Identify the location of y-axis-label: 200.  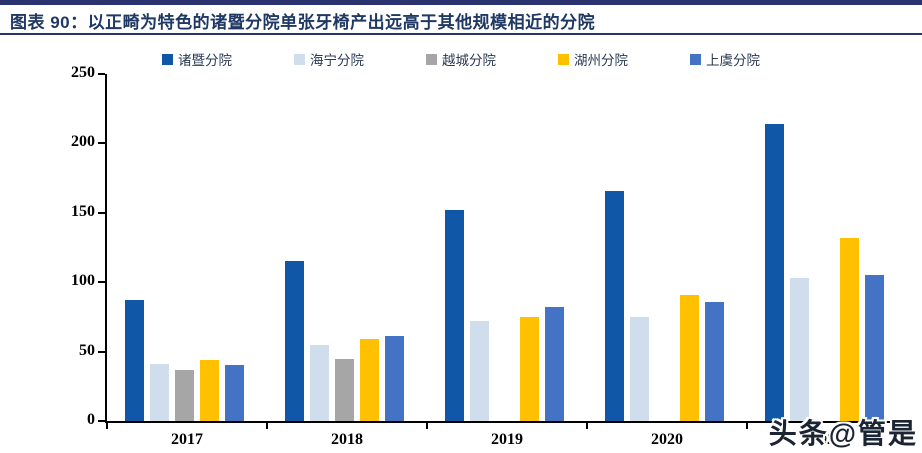
(83, 142).